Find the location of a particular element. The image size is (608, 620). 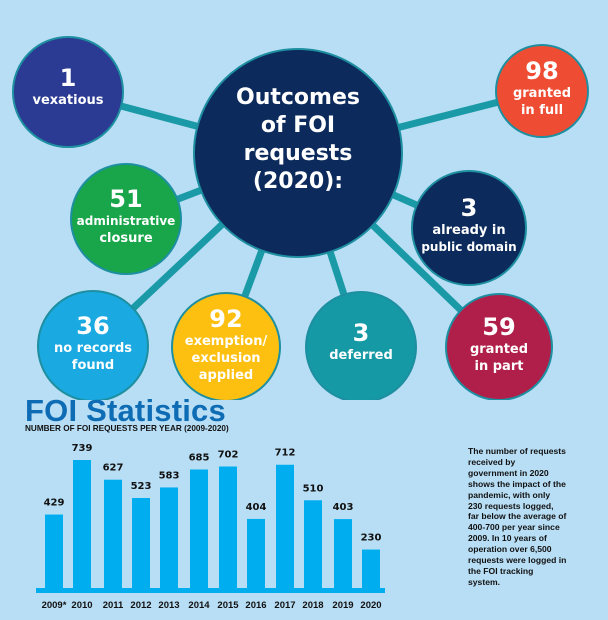

bubble-label: in full is located at coordinates (542, 110).